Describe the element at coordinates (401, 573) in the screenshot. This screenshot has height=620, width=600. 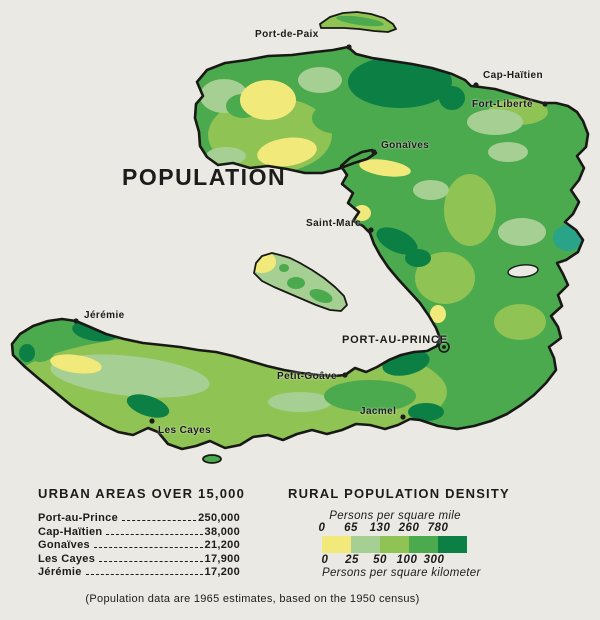
I see `scale-label-km: Persons per square kilometer` at that location.